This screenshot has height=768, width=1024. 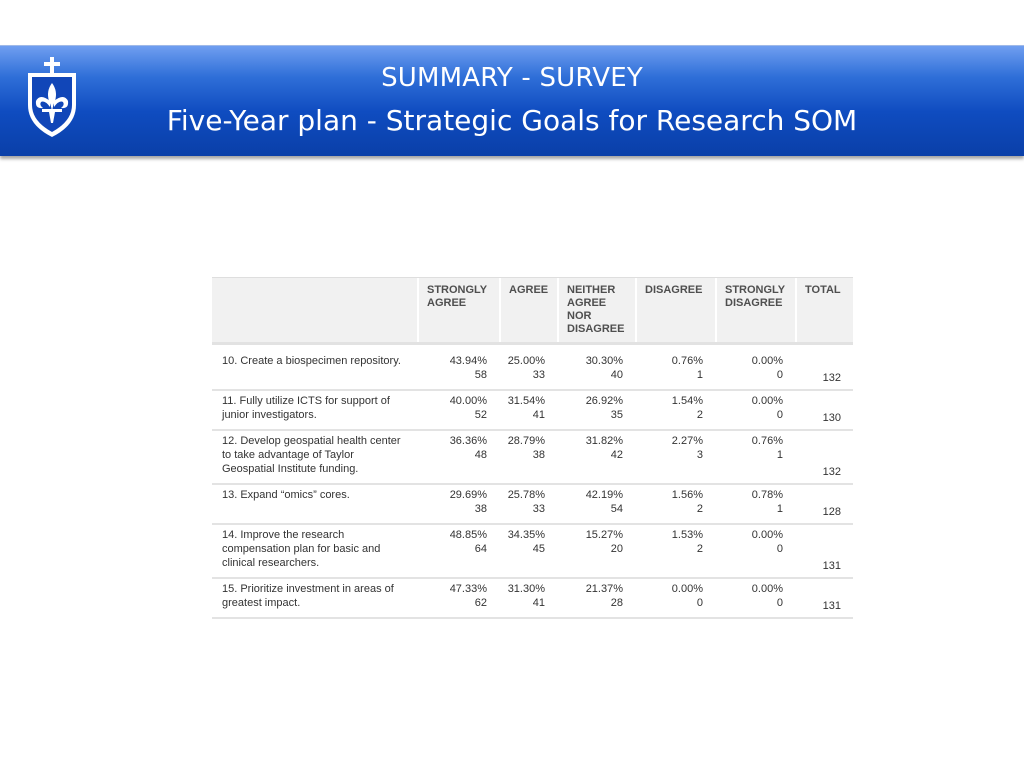 I want to click on count-value: 54, so click(x=616, y=509).